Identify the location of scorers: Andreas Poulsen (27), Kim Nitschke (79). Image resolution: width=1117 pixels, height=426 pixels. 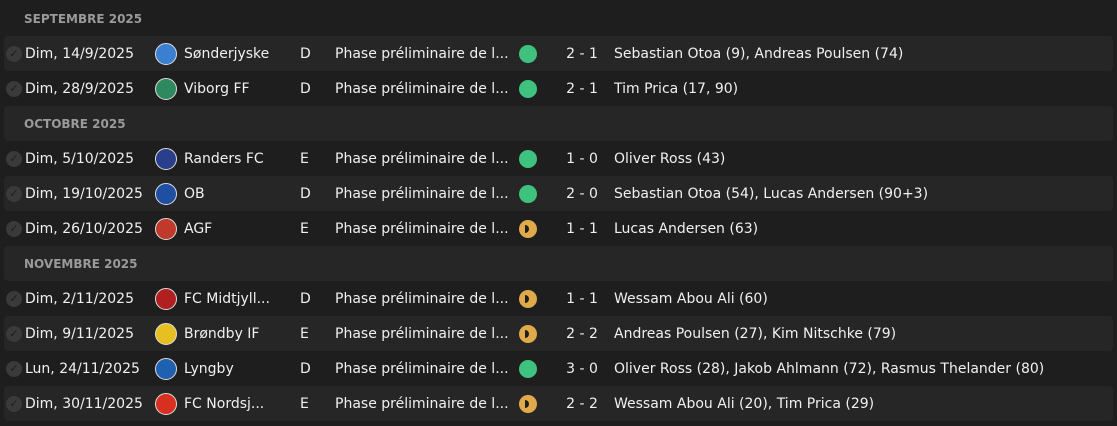
(755, 333).